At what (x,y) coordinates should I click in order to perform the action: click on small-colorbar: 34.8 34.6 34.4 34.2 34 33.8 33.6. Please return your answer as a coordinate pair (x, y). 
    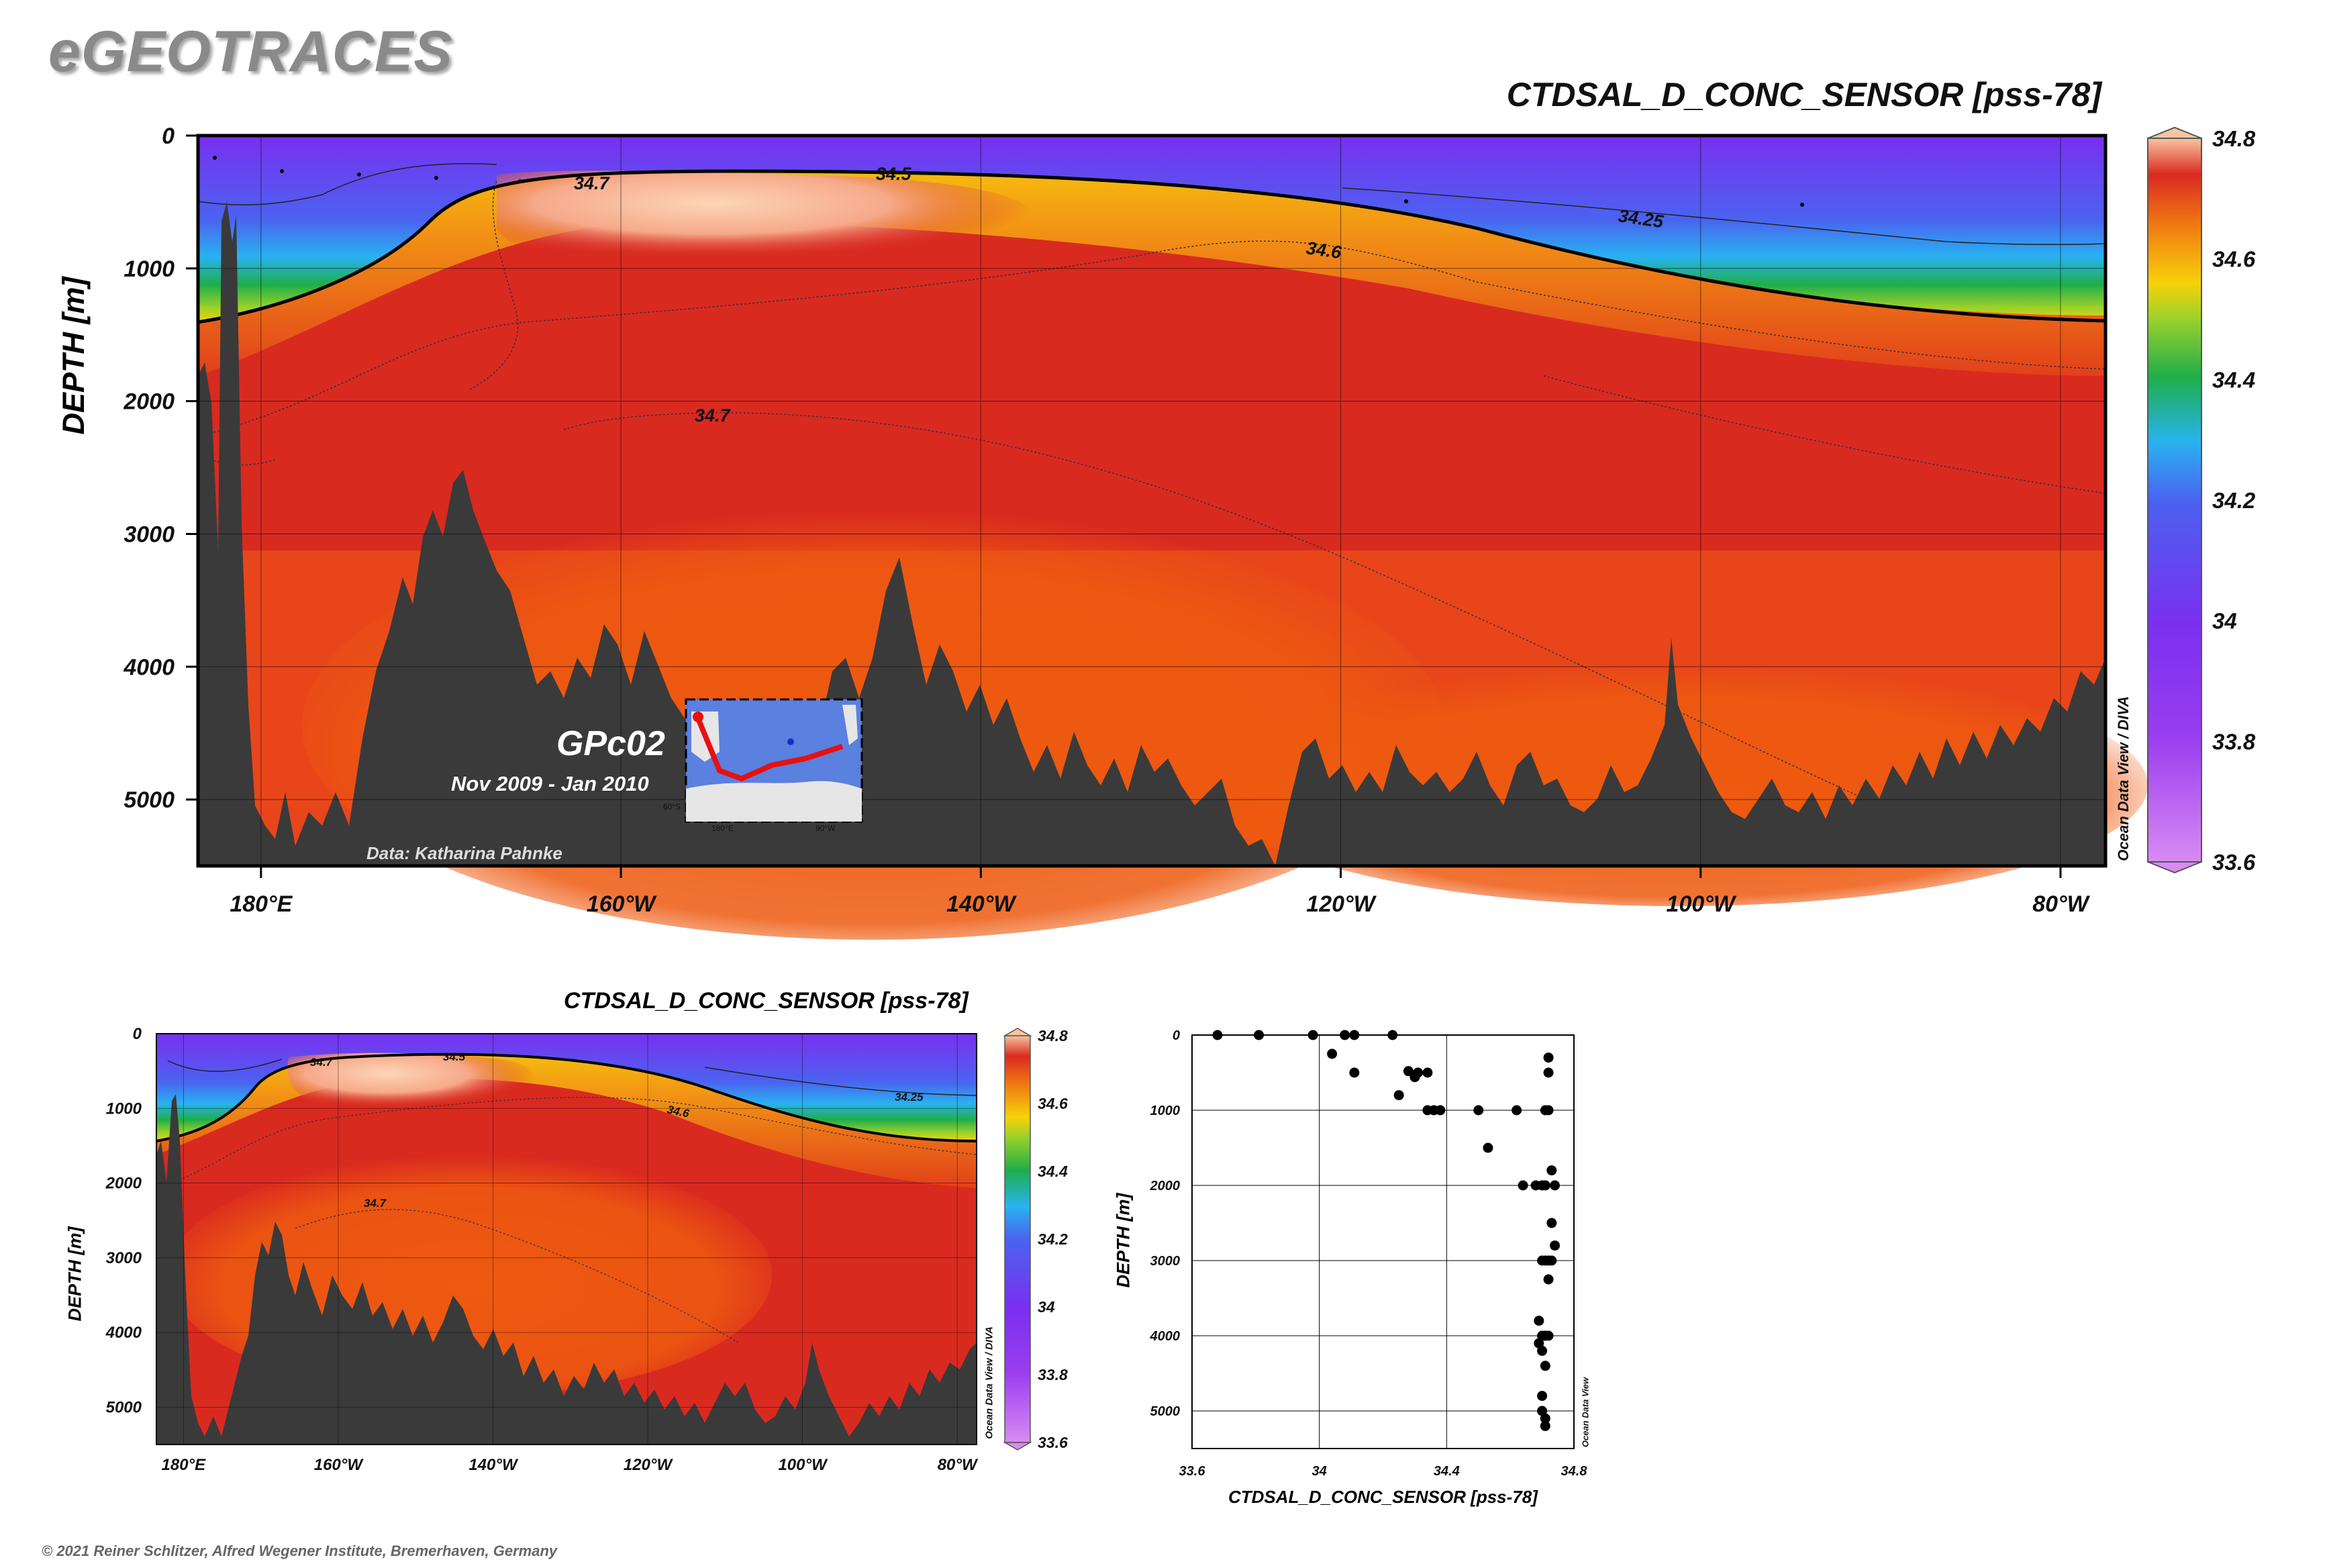
    Looking at the image, I should click on (1035, 1239).